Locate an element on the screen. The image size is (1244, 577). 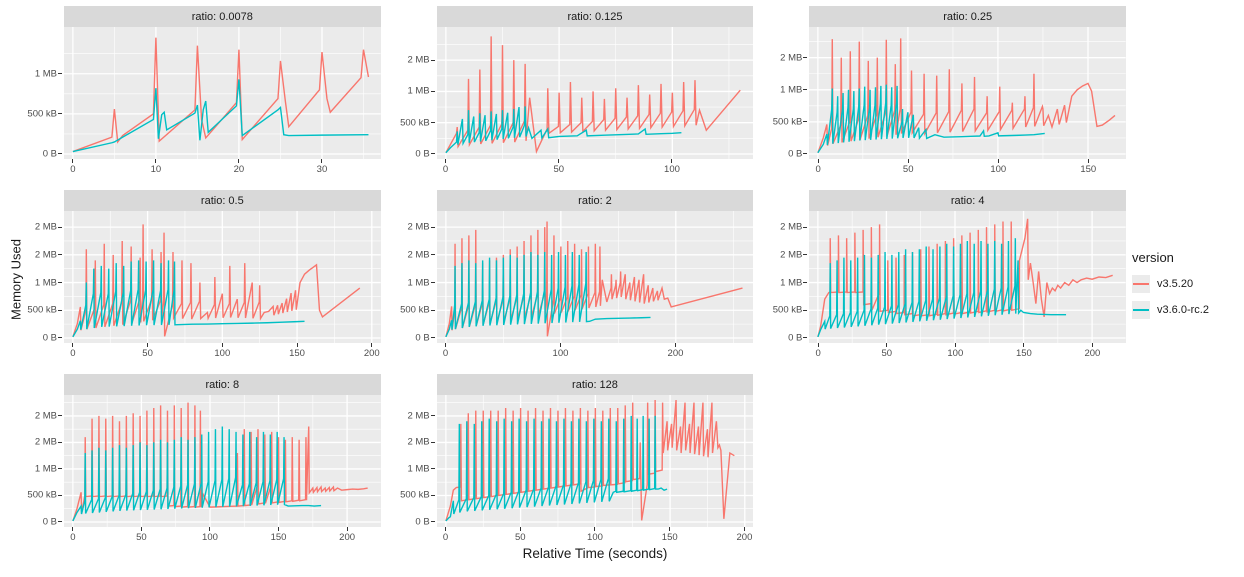
facet-title: ratio: 0.125 is located at coordinates (595, 16).